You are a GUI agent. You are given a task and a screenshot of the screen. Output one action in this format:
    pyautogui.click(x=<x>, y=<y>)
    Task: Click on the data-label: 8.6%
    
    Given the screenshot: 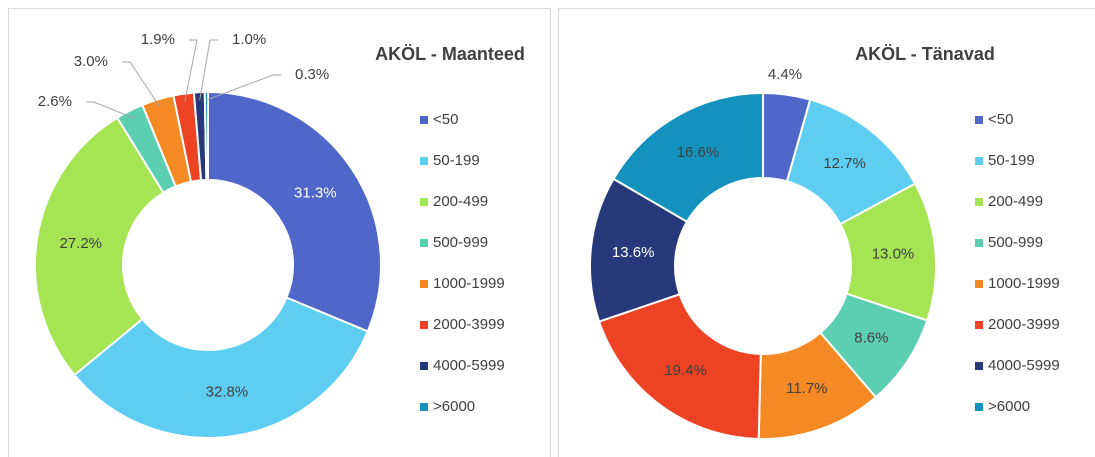 What is the action you would take?
    pyautogui.click(x=871, y=338)
    